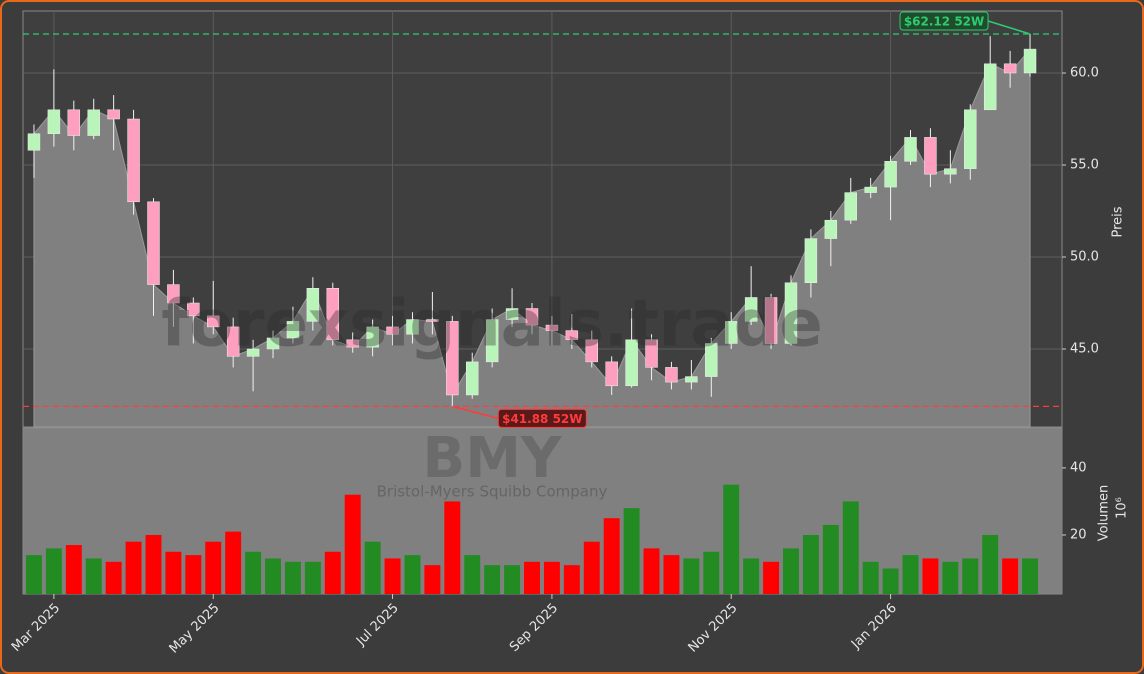 Image resolution: width=1144 pixels, height=674 pixels. I want to click on y-tick-label: 60.0, so click(1084, 73).